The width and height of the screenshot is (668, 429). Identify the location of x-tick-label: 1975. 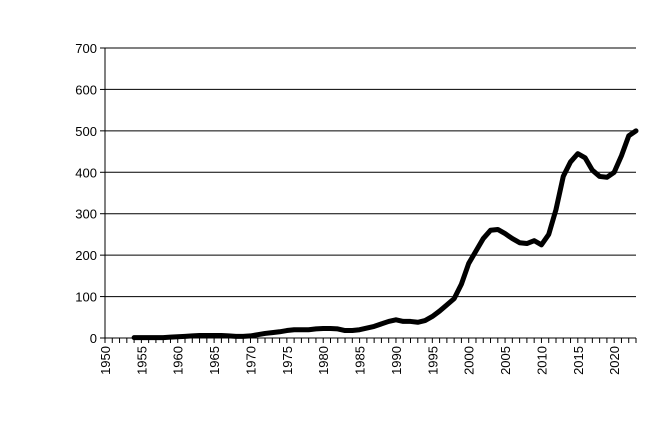
(287, 360).